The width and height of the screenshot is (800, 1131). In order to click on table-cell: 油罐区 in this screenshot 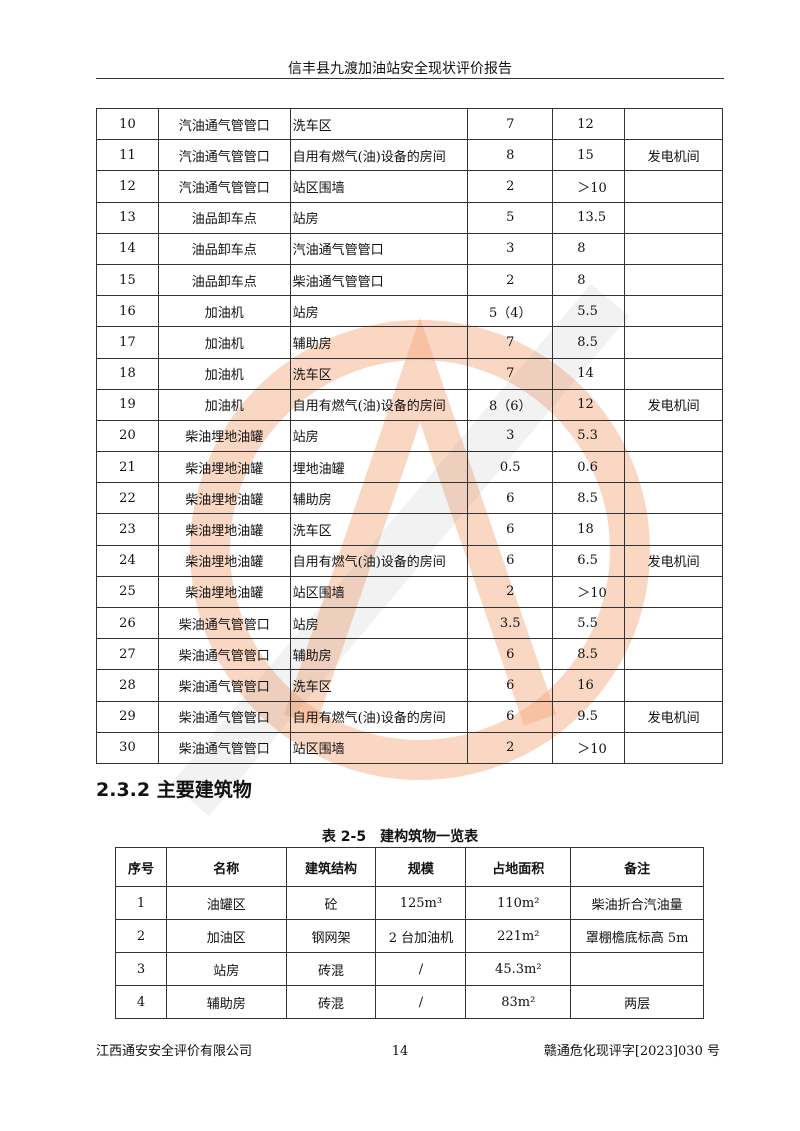, I will do `click(226, 903)`.